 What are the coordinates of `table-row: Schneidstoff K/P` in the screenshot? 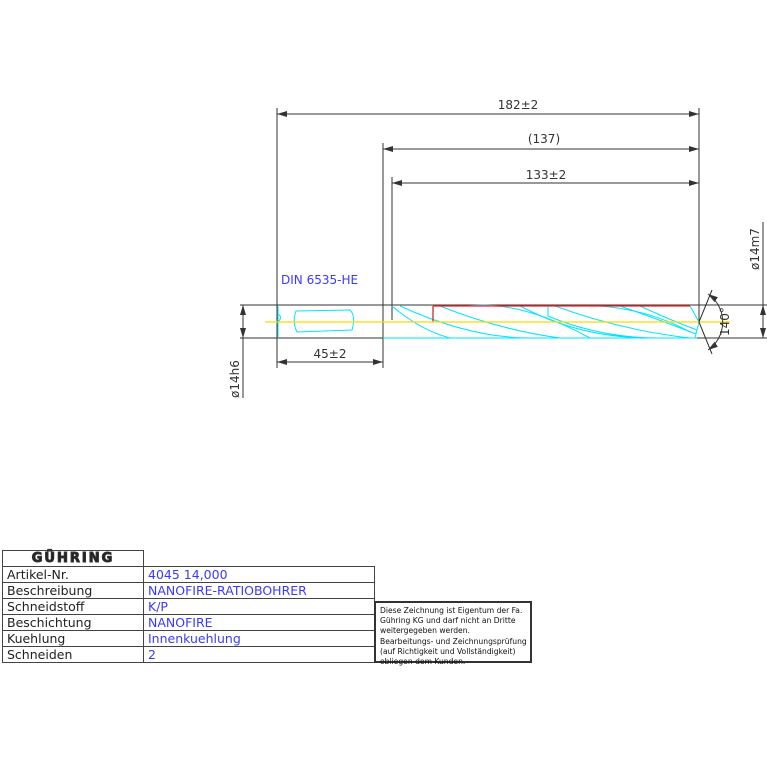 It's located at (188, 606).